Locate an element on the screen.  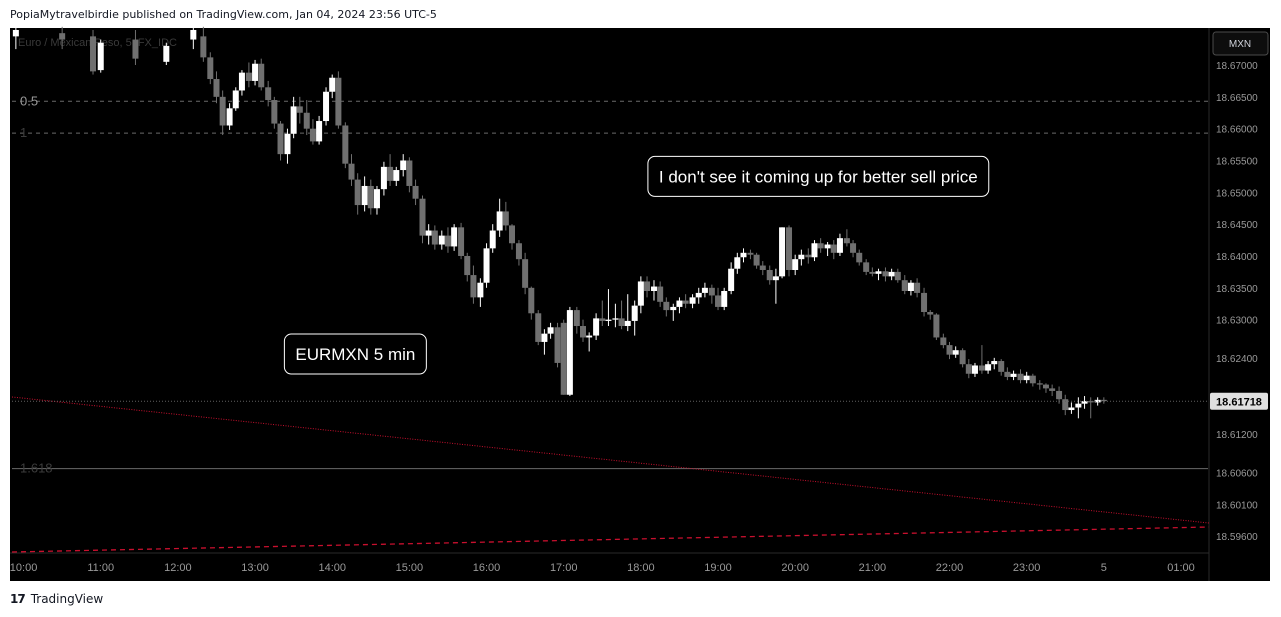
time-tick-label: 16:00 is located at coordinates (487, 568).